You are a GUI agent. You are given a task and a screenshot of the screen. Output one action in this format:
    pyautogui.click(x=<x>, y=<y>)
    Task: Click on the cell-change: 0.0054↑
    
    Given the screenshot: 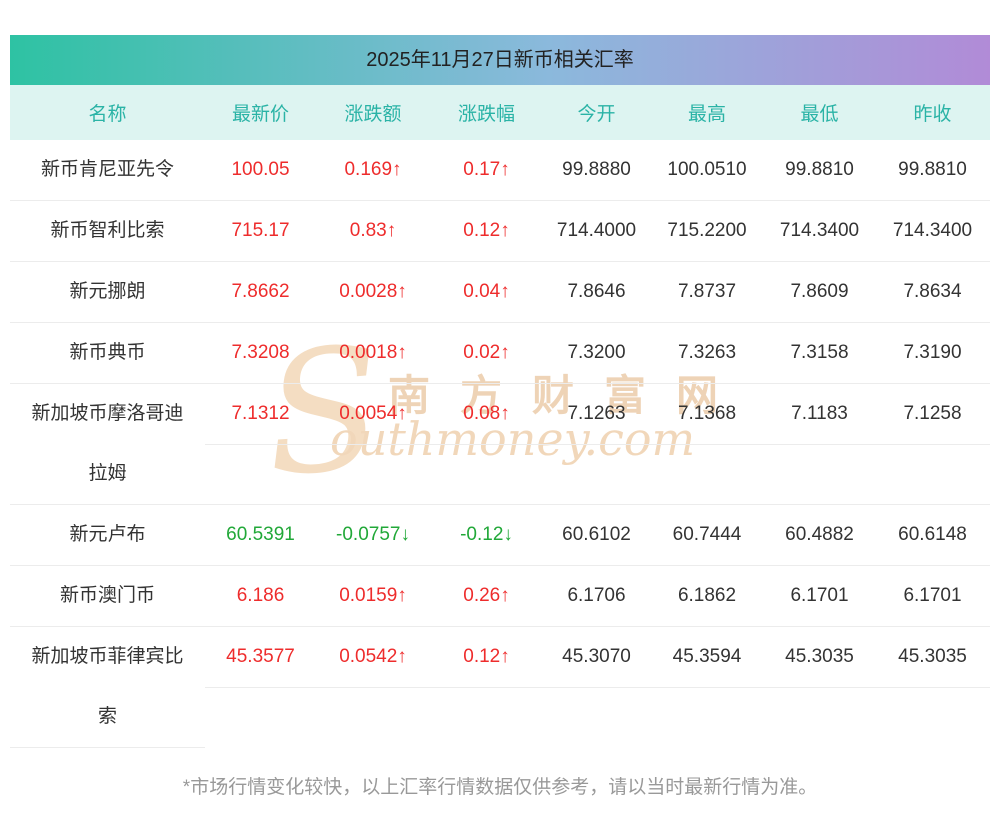 What is the action you would take?
    pyautogui.click(x=373, y=413)
    